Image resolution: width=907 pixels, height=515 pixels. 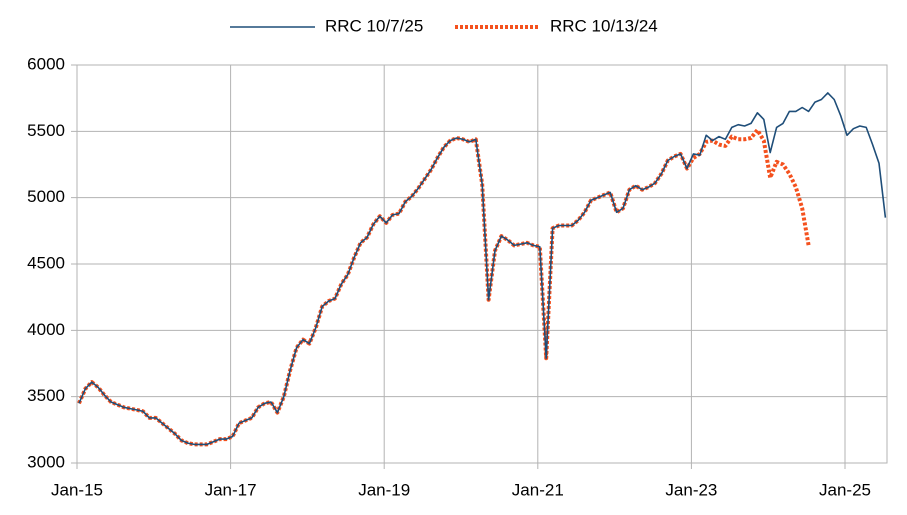 What do you see at coordinates (538, 489) in the screenshot?
I see `x-tick-label: Jan-21` at bounding box center [538, 489].